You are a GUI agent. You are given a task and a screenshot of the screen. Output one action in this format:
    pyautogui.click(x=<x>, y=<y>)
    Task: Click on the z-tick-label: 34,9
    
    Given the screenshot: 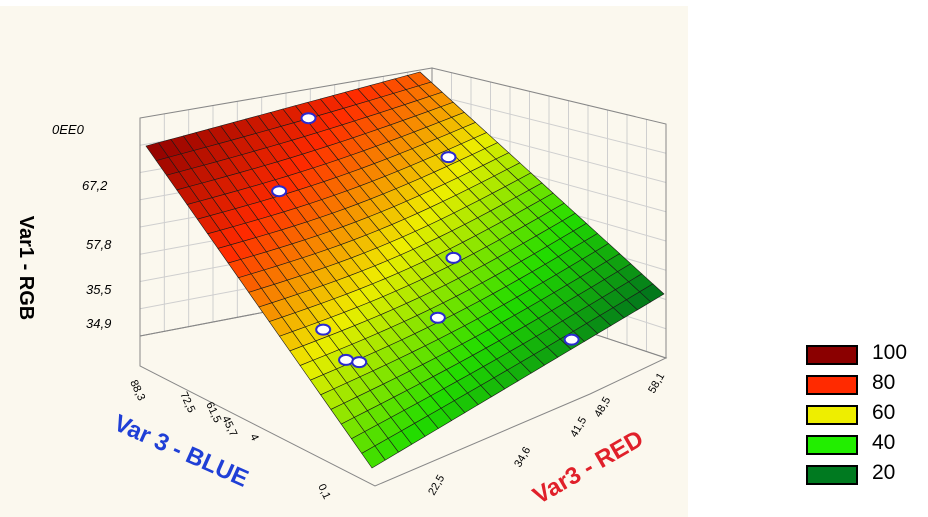 What is the action you would take?
    pyautogui.click(x=98, y=323)
    